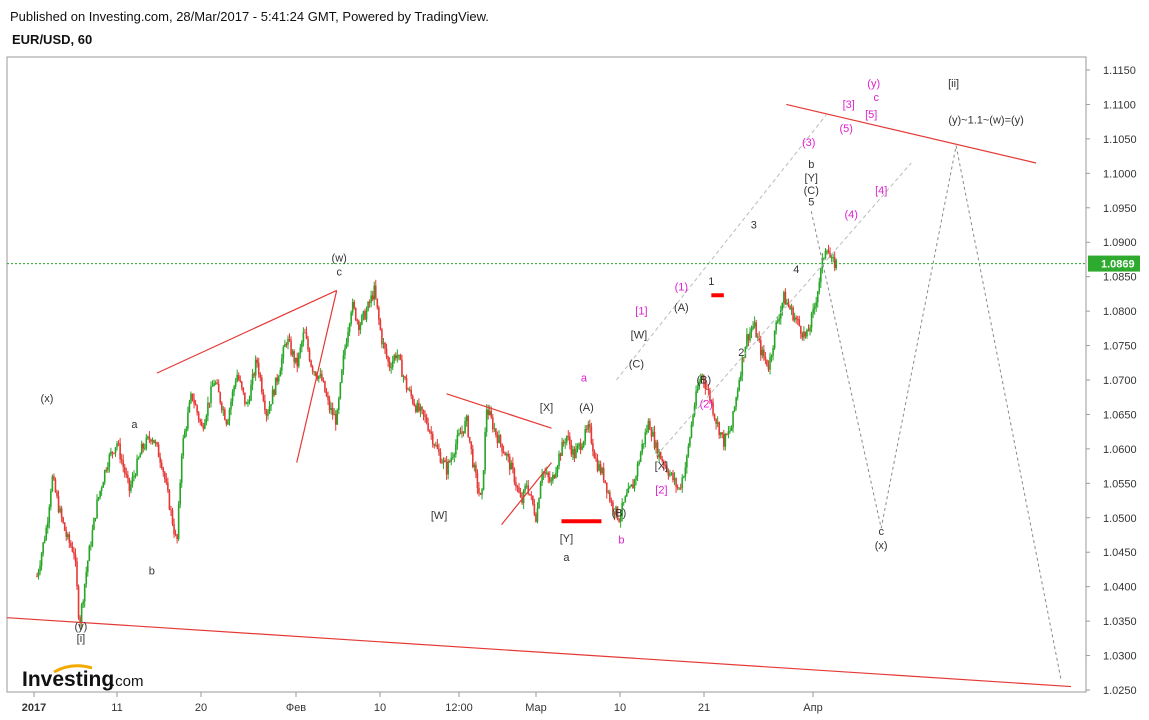 This screenshot has height=720, width=1149. I want to click on wave-label: (2), so click(706, 405).